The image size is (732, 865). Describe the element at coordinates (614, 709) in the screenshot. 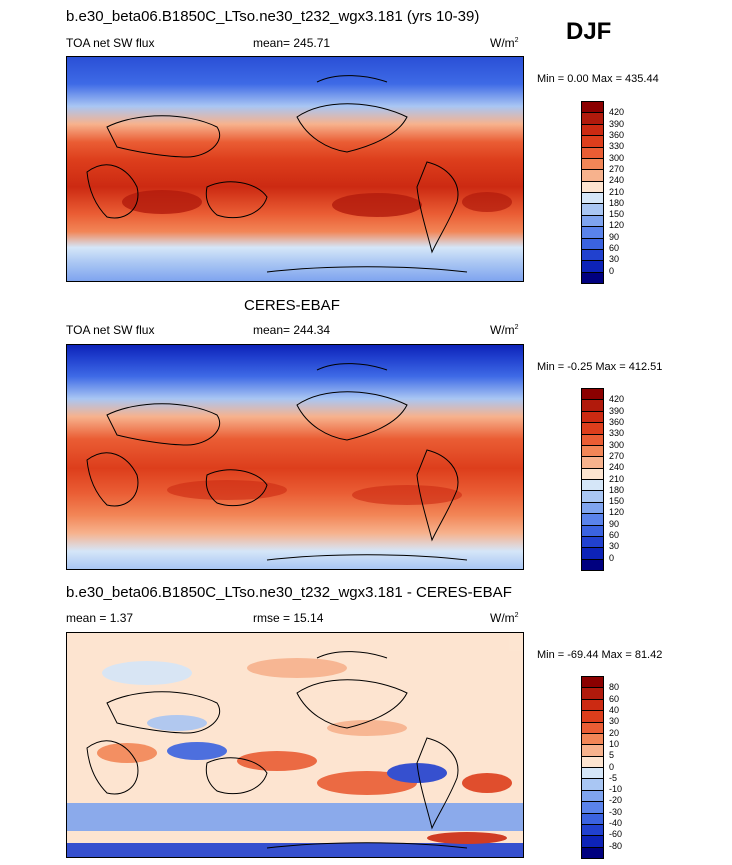

I see `colorbar-tick-label: 40` at that location.